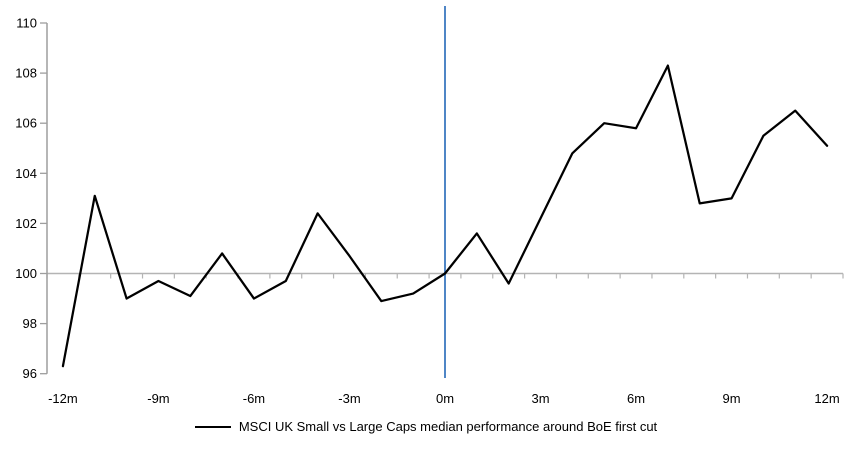 This screenshot has width=852, height=450. Describe the element at coordinates (26, 73) in the screenshot. I see `y-tick-label: 108` at that location.